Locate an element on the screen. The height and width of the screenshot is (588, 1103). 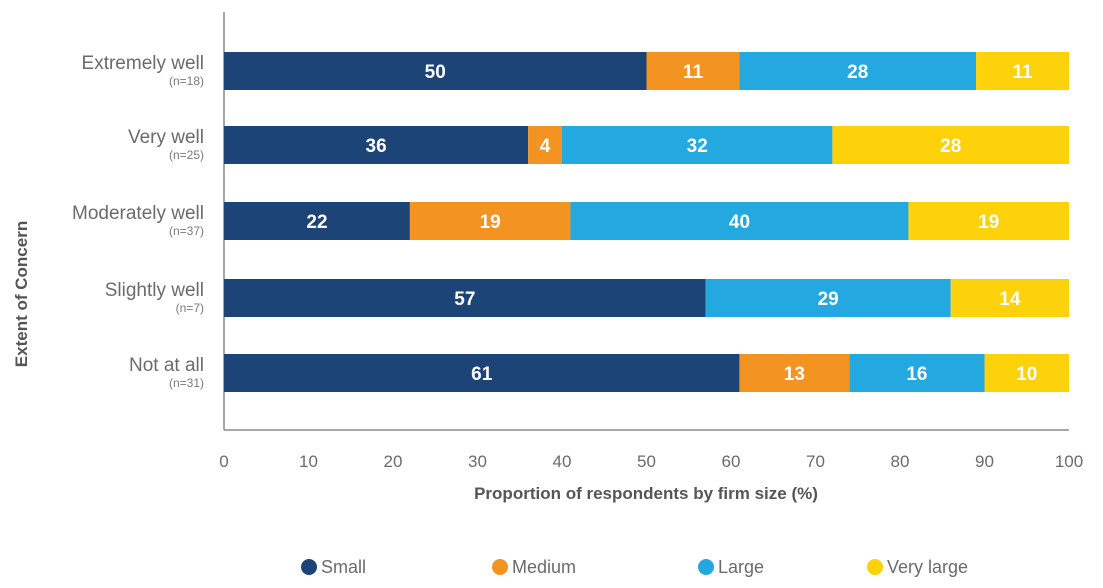
x-tick-label: 90 is located at coordinates (984, 461).